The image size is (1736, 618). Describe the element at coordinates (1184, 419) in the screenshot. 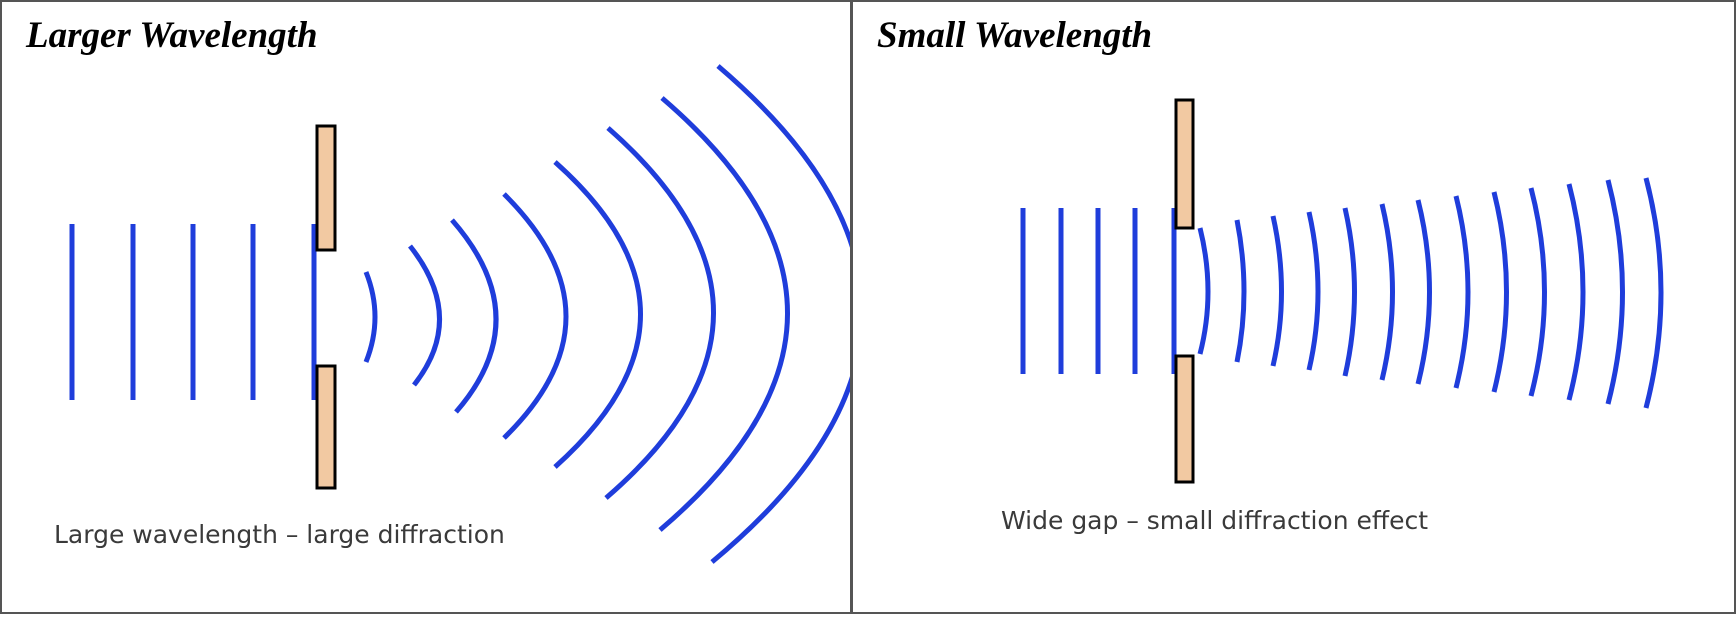

I see `right-lower-barrier` at that location.